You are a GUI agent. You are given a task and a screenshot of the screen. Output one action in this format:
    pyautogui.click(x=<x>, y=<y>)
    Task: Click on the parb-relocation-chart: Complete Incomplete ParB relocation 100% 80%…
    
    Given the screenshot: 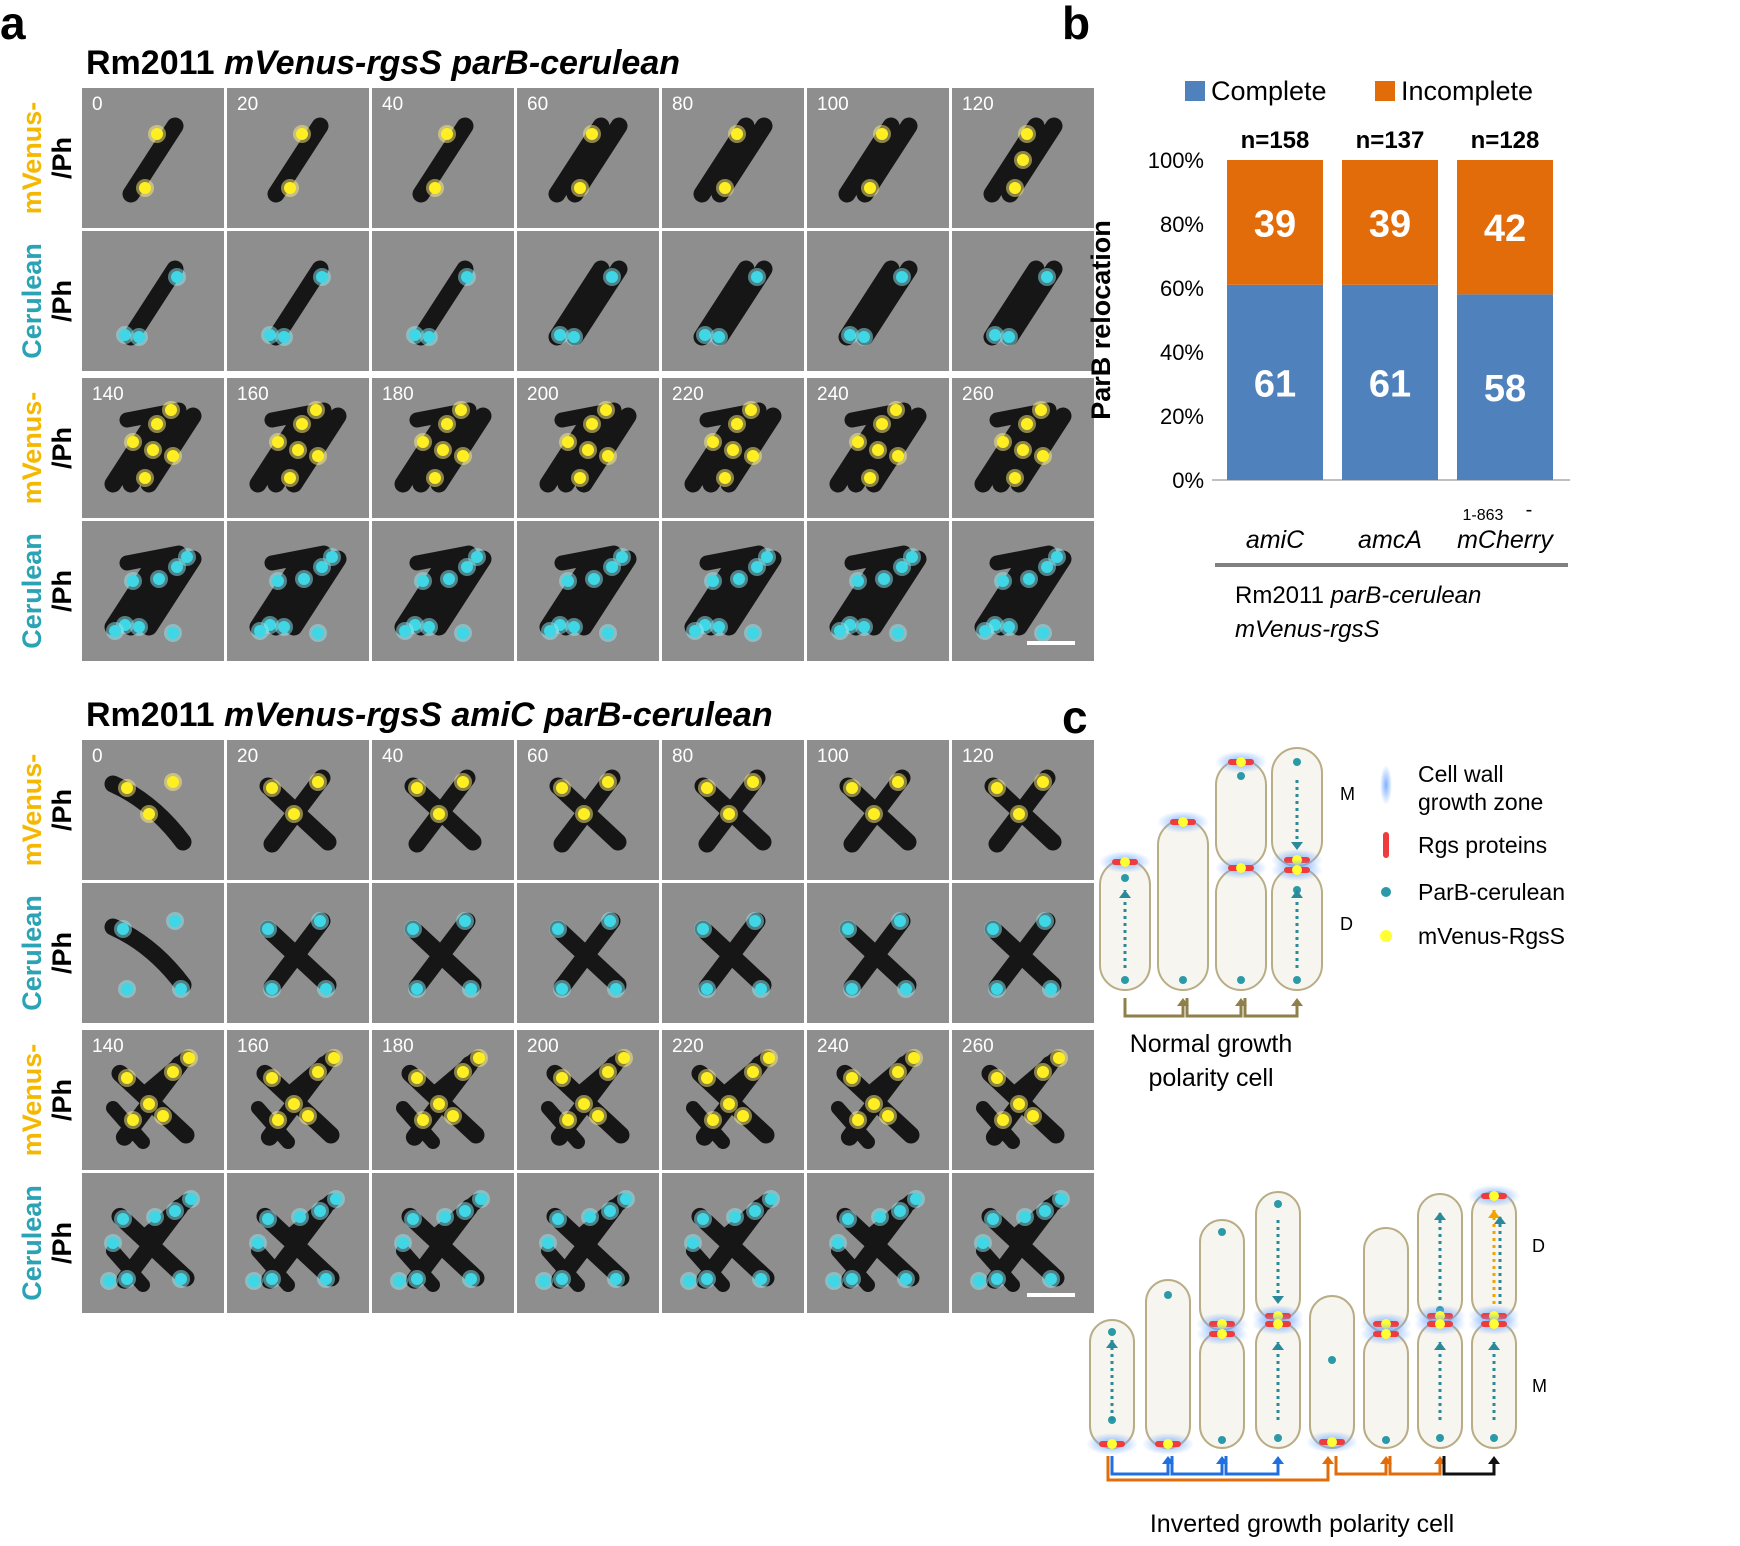 What is the action you would take?
    pyautogui.click(x=1328, y=359)
    